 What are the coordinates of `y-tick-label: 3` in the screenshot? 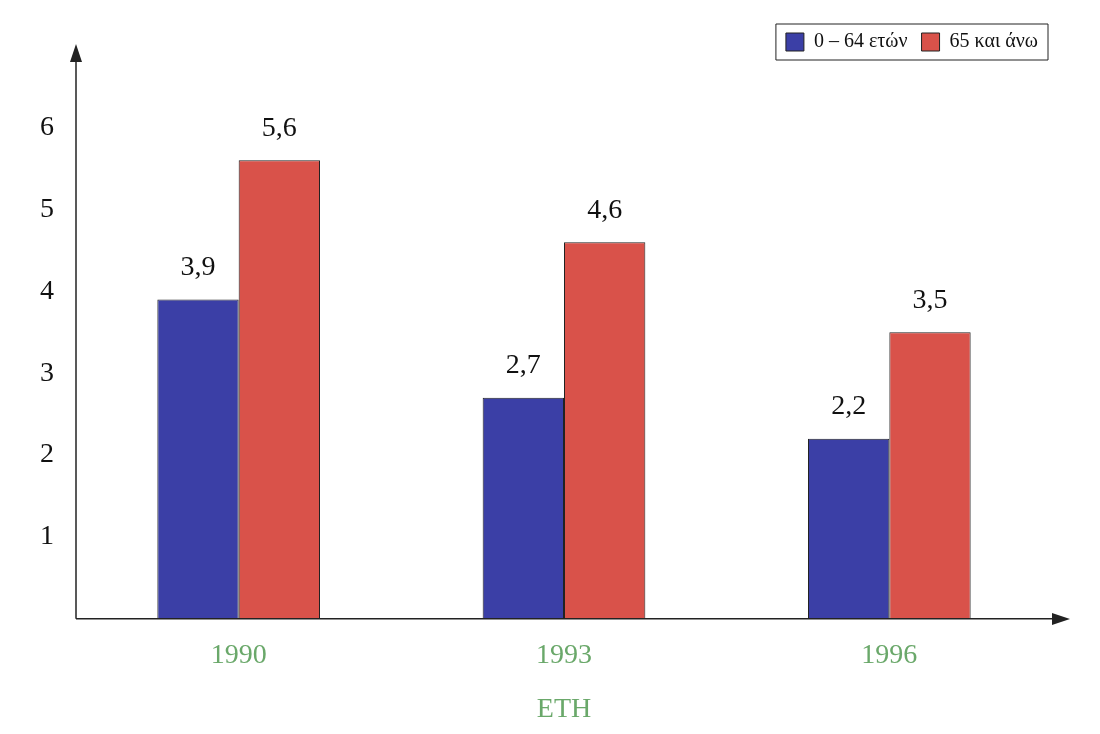 It's located at (47, 371).